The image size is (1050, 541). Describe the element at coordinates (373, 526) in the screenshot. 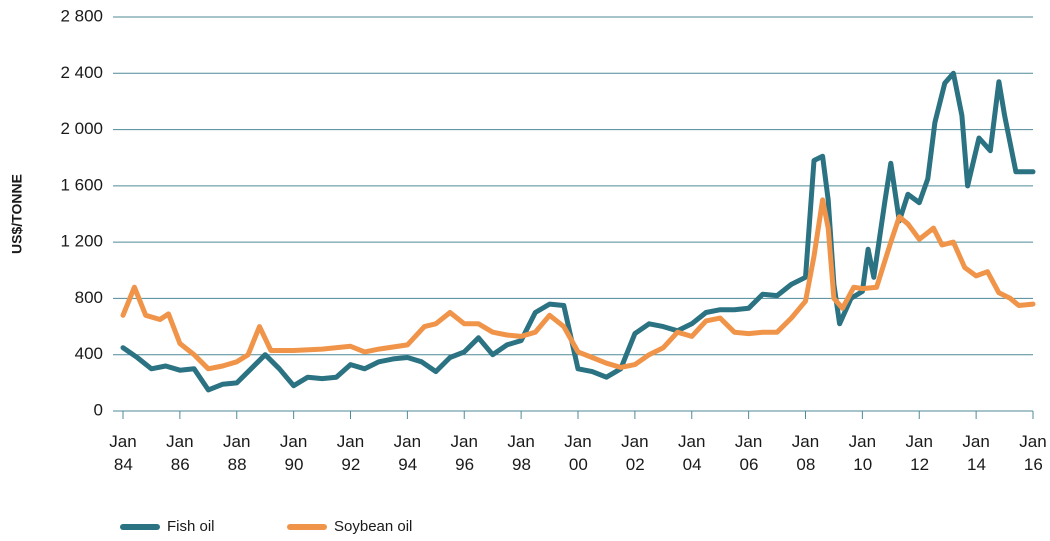

I see `legend-label: Soybean oil` at that location.